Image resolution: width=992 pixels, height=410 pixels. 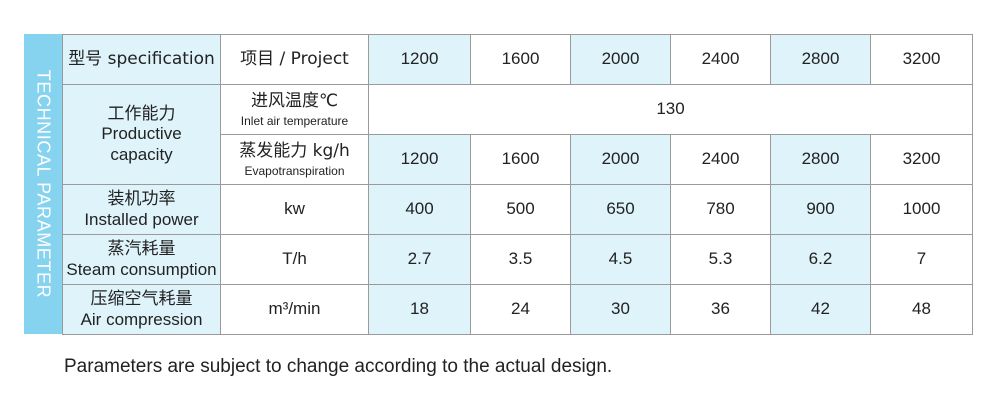 What do you see at coordinates (294, 209) in the screenshot?
I see `installed-power-unit: kw` at bounding box center [294, 209].